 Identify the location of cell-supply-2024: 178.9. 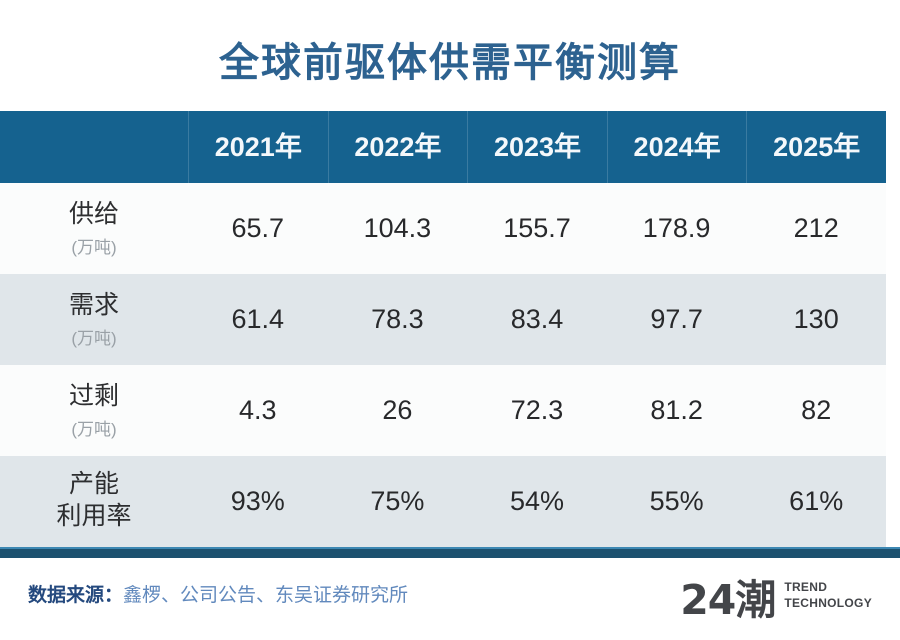
(676, 228).